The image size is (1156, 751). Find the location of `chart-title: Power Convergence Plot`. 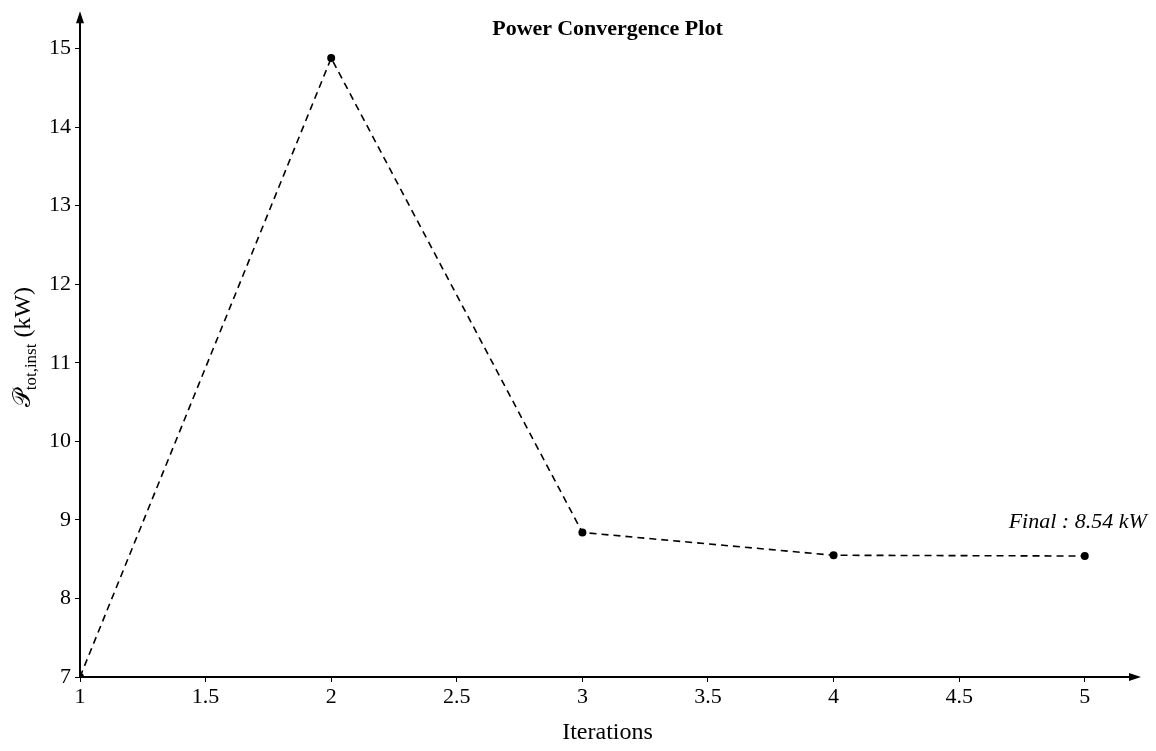

chart-title: Power Convergence Plot is located at coordinates (608, 27).